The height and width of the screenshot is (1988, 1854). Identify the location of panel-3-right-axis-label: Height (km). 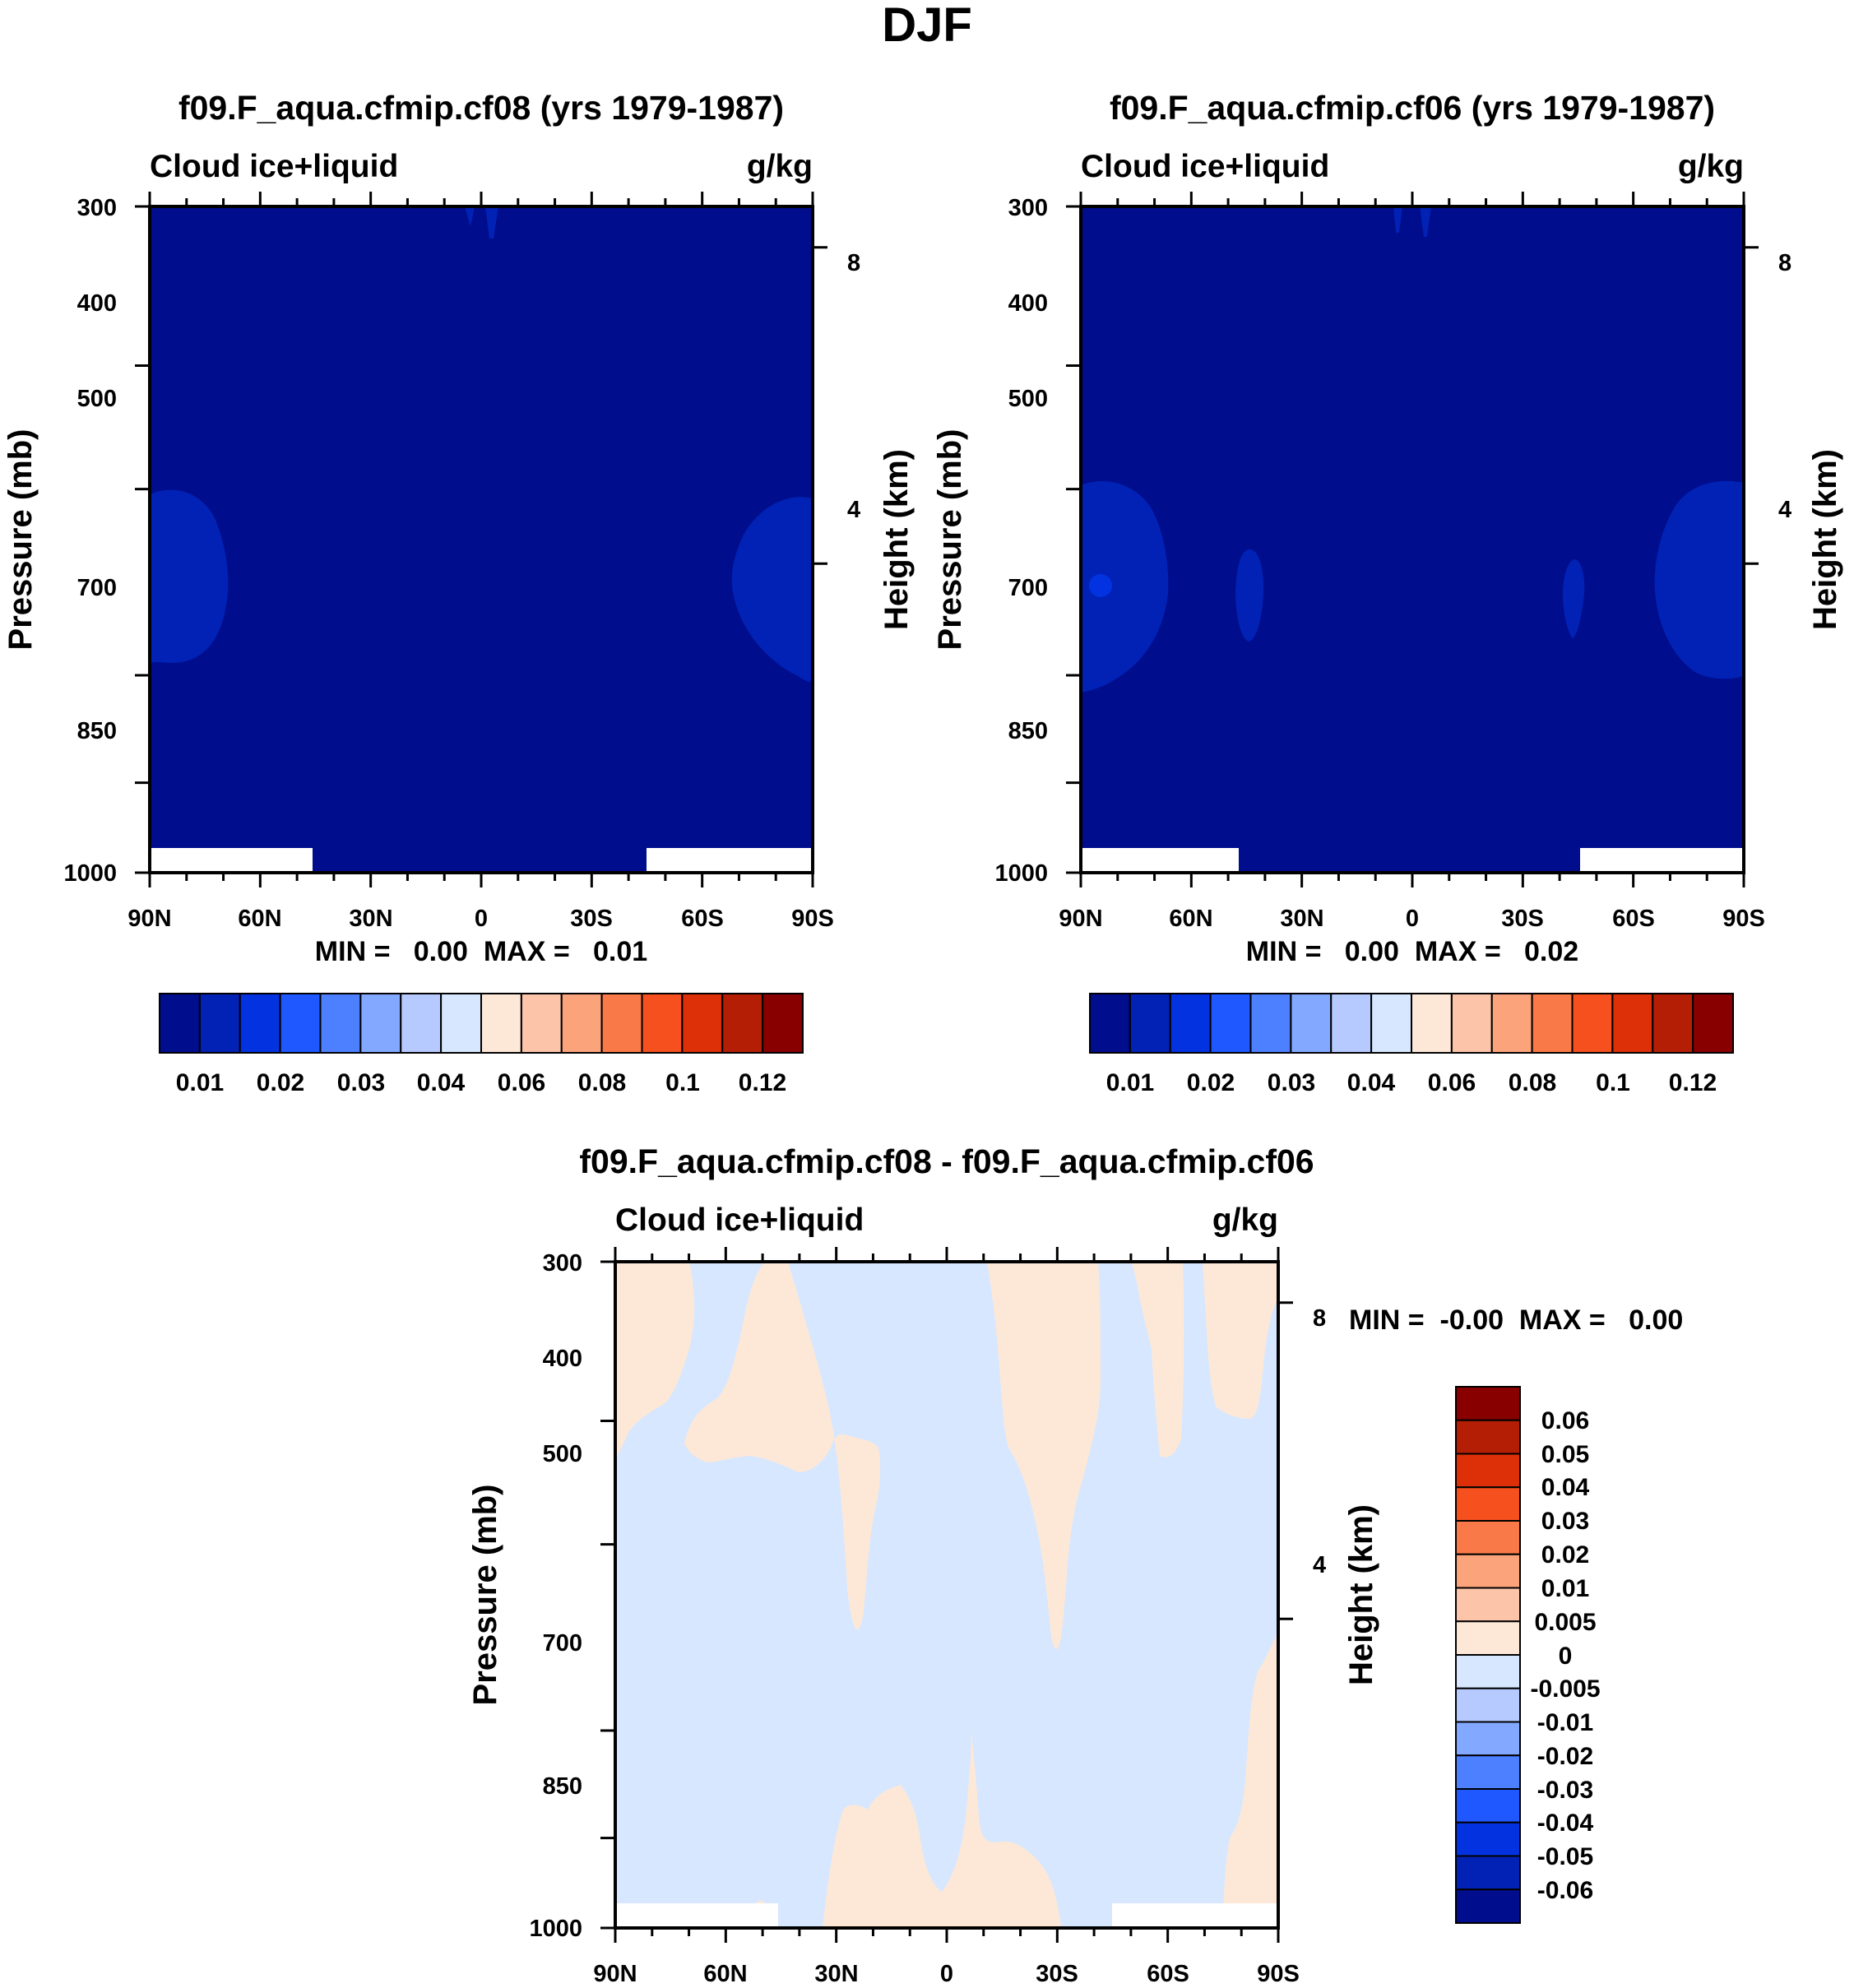
(1361, 1594).